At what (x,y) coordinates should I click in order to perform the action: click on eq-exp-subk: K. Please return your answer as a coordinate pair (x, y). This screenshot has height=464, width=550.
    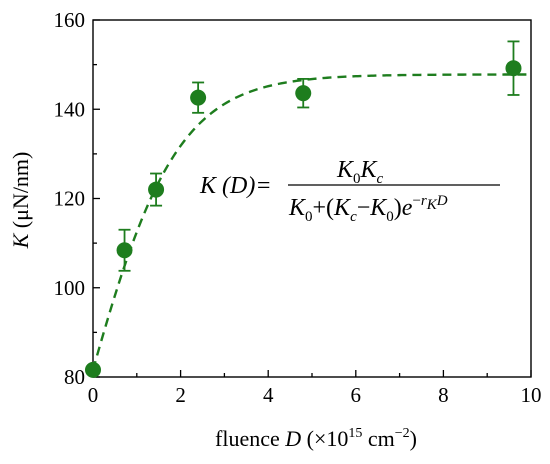
    Looking at the image, I should click on (432, 205).